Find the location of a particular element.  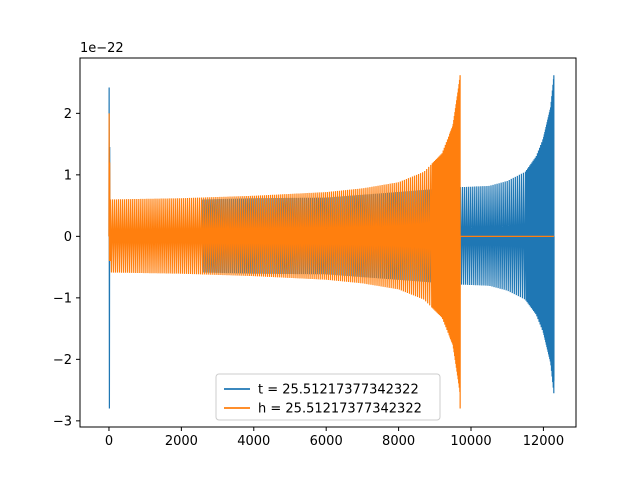

legend-box is located at coordinates (328, 397).